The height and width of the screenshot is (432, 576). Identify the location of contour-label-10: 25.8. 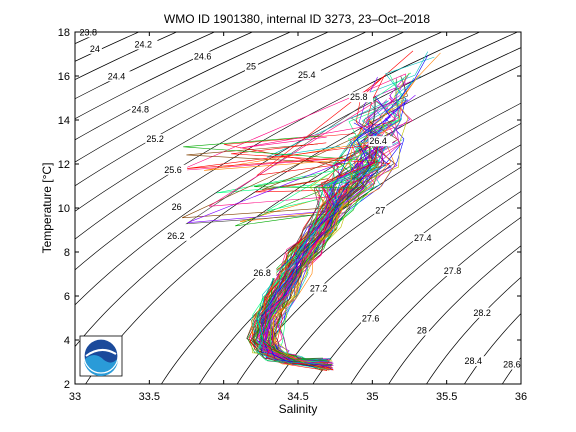
(359, 97).